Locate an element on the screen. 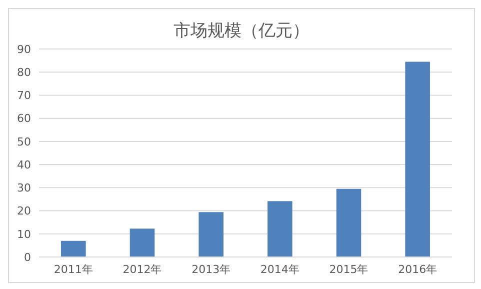 This screenshot has height=289, width=481. y-tick-label: 90 is located at coordinates (24, 49).